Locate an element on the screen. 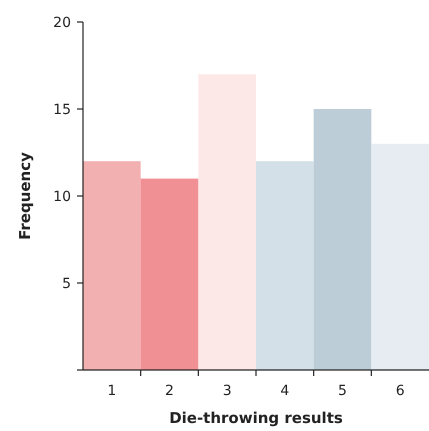  y-tick-label: 20 is located at coordinates (62, 22).